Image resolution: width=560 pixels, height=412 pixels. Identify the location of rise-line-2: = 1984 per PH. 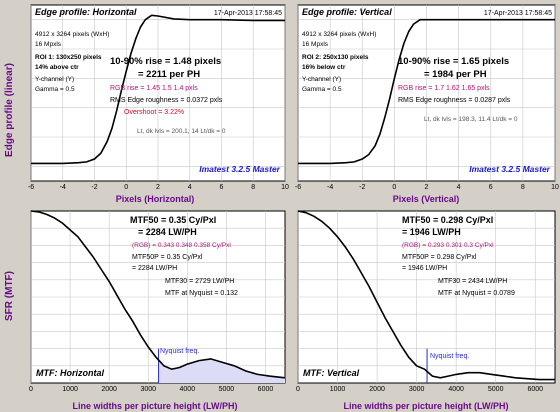
(455, 74).